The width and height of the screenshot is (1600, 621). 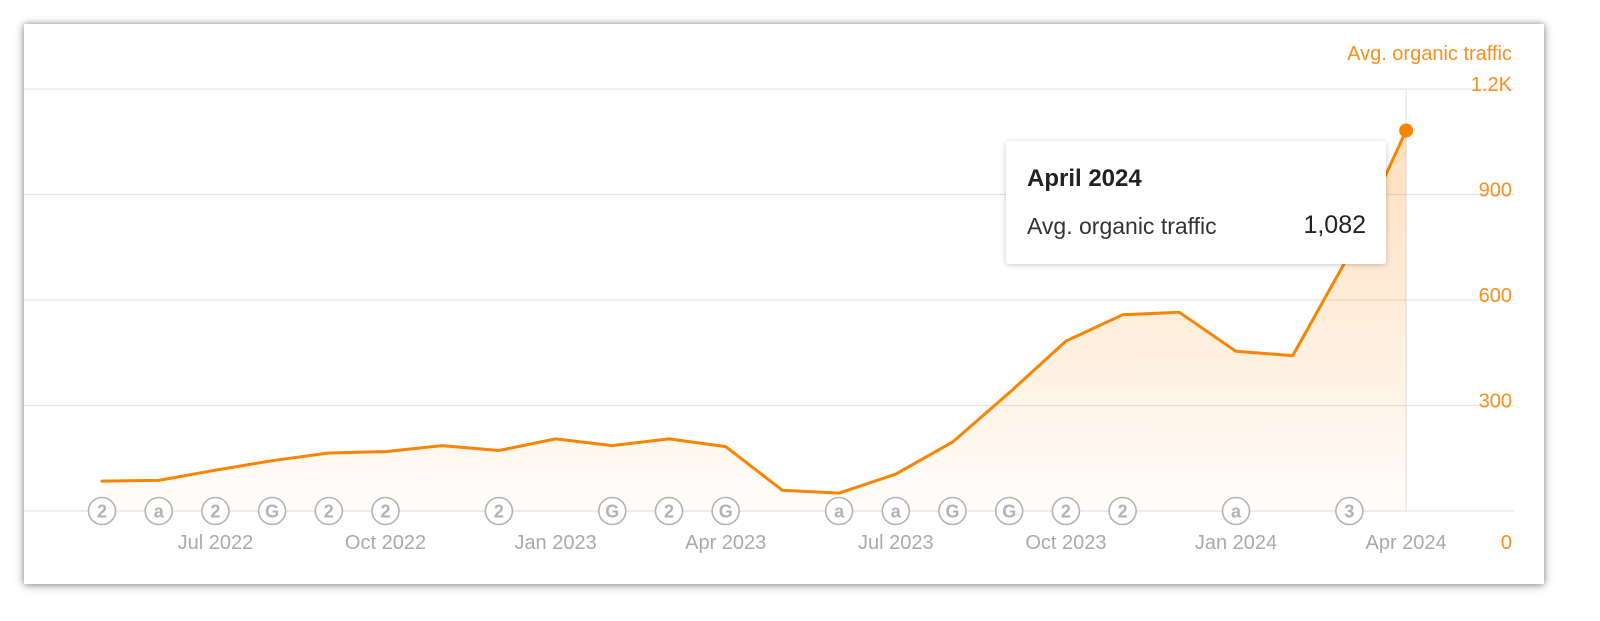 What do you see at coordinates (1406, 543) in the screenshot?
I see `x-tick-label: Apr 2024` at bounding box center [1406, 543].